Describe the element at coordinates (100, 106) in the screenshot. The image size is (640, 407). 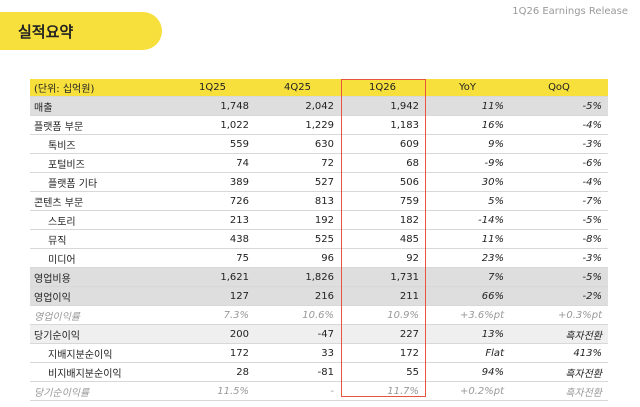
I see `table-cell: 매출` at that location.